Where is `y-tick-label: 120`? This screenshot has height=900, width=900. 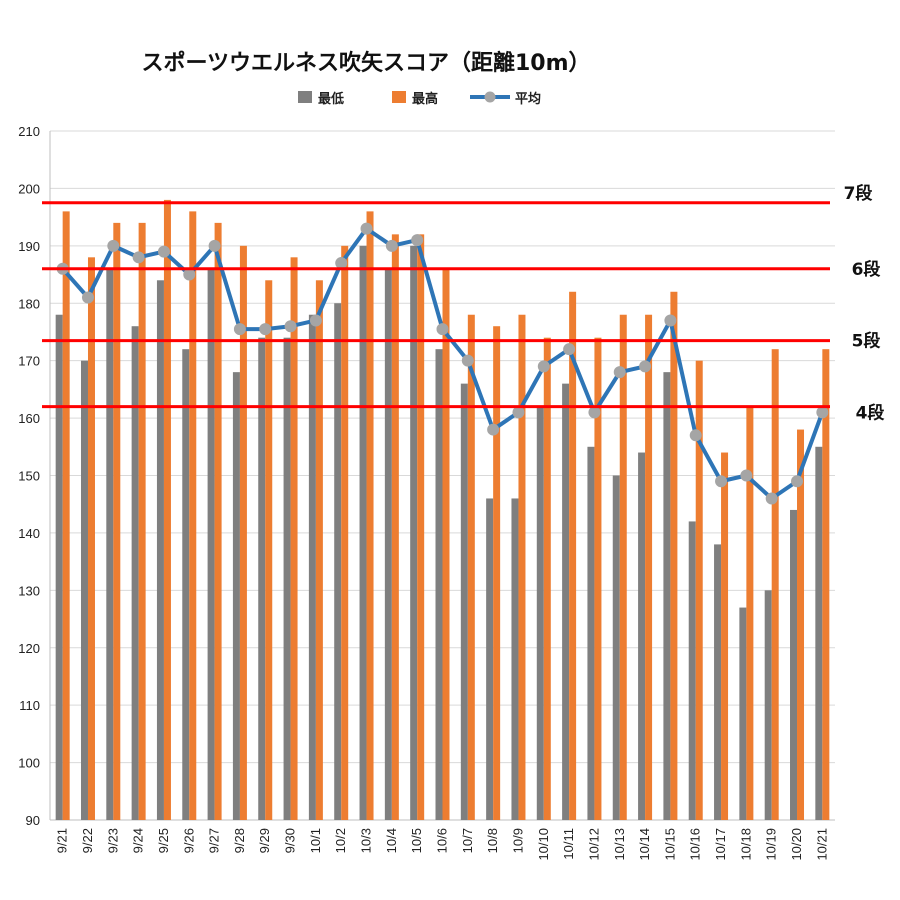
y-tick-label: 120 is located at coordinates (29, 648).